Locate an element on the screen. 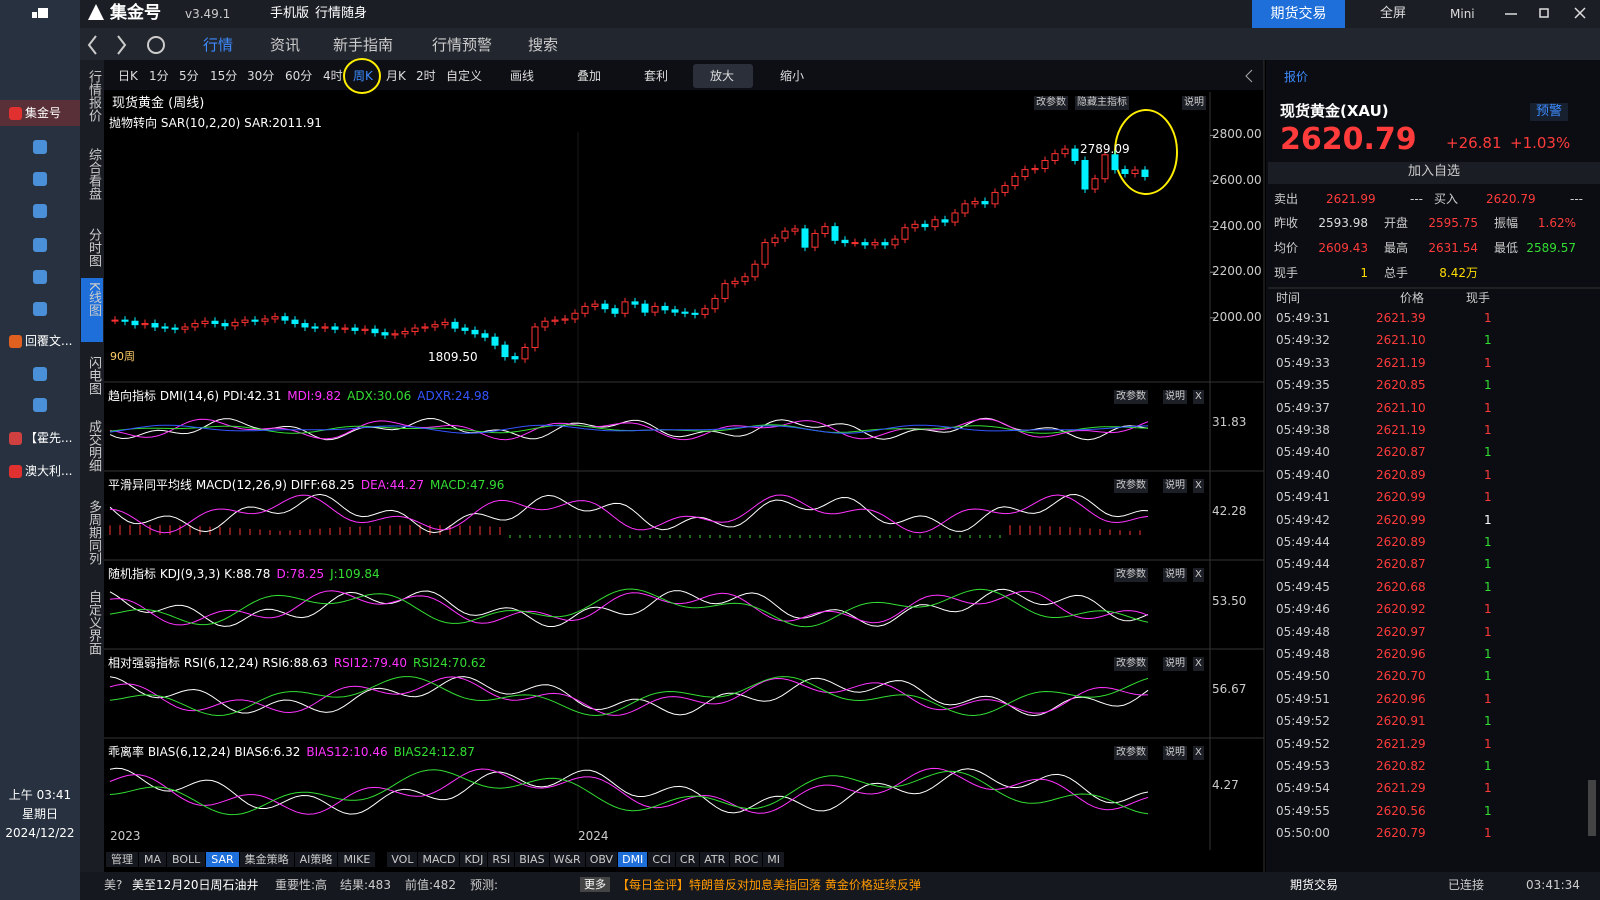 The height and width of the screenshot is (900, 1600). side-tab: 分时图 is located at coordinates (93, 247).